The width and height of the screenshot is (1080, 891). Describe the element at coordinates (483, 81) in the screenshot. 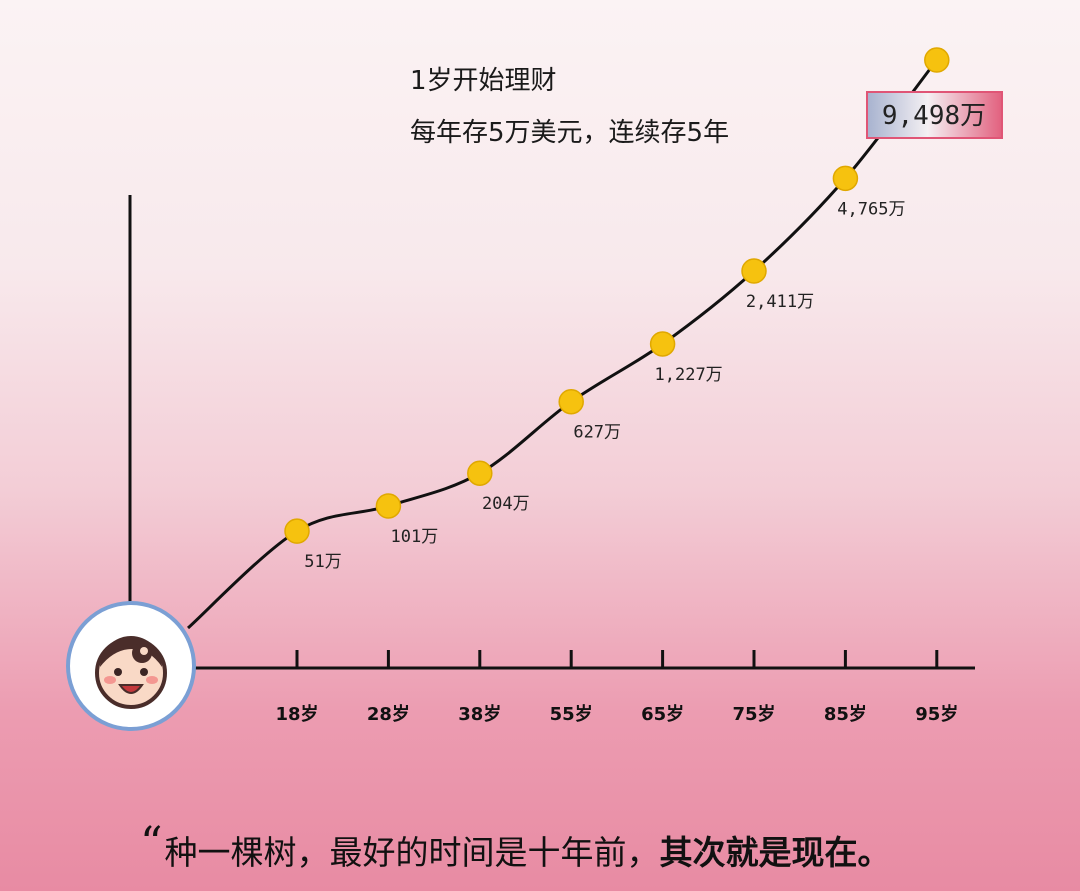

I see `subtitle-line-1: 1岁开始理财` at that location.